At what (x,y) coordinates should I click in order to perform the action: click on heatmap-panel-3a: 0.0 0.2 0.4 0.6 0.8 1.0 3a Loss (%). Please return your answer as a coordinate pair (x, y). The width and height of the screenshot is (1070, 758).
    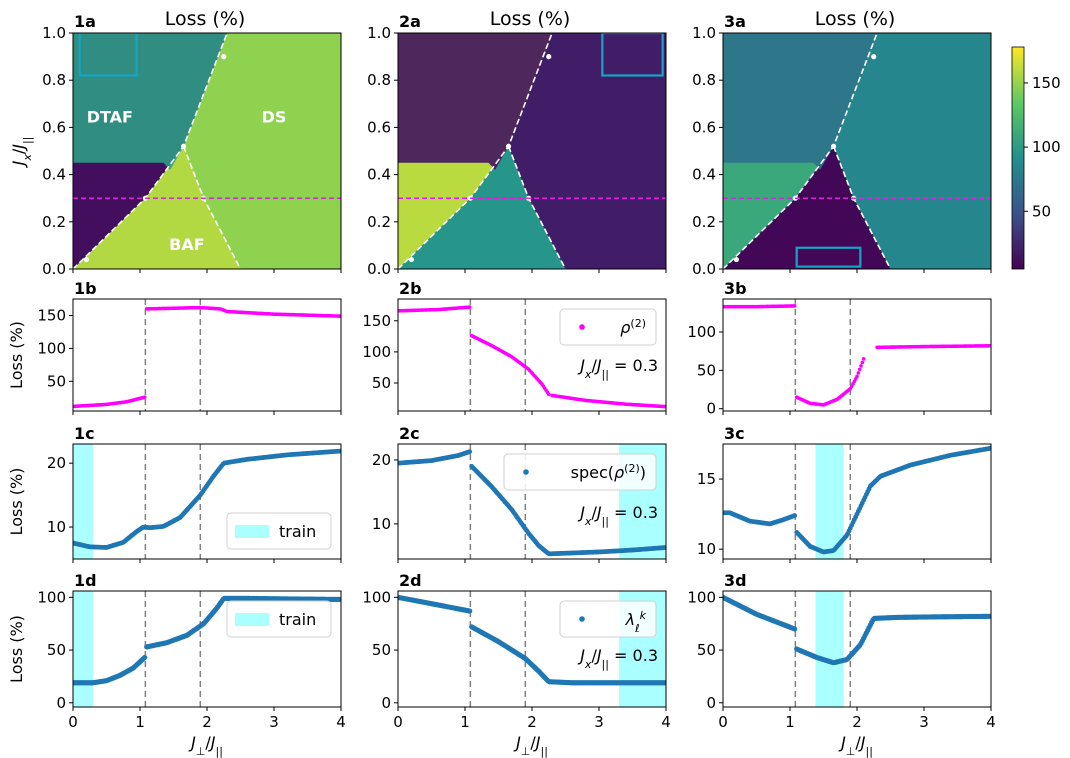
    Looking at the image, I should click on (842, 143).